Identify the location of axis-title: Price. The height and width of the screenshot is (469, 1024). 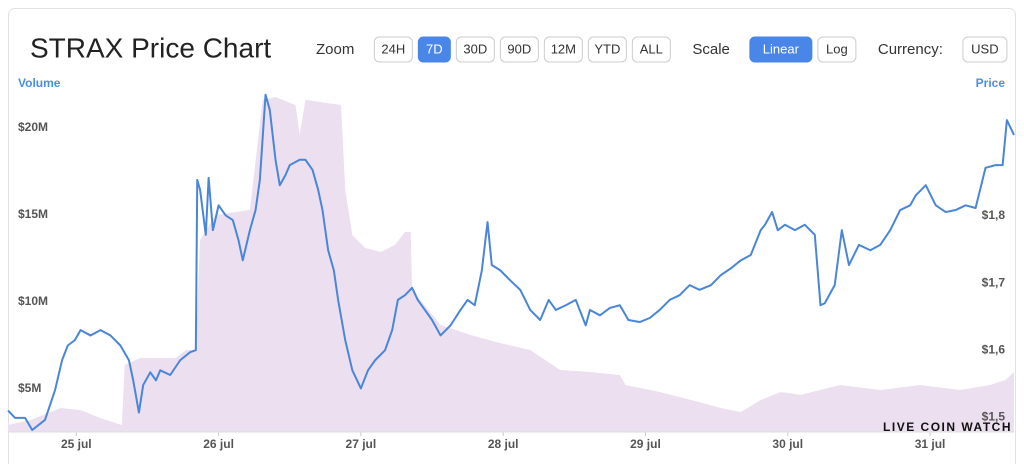
(991, 83).